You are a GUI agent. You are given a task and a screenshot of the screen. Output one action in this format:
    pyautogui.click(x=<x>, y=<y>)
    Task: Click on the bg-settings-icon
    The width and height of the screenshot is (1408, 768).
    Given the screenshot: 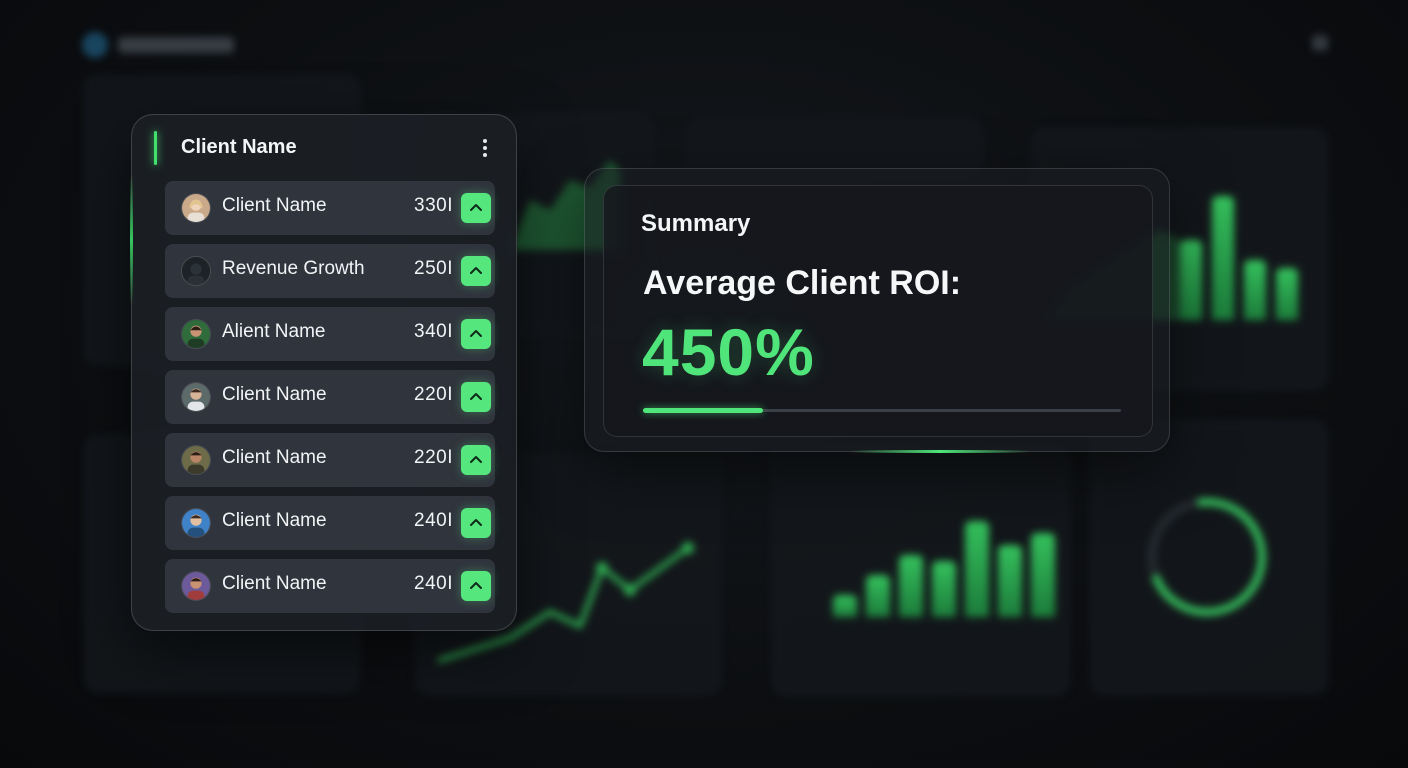 What is the action you would take?
    pyautogui.click(x=1320, y=43)
    